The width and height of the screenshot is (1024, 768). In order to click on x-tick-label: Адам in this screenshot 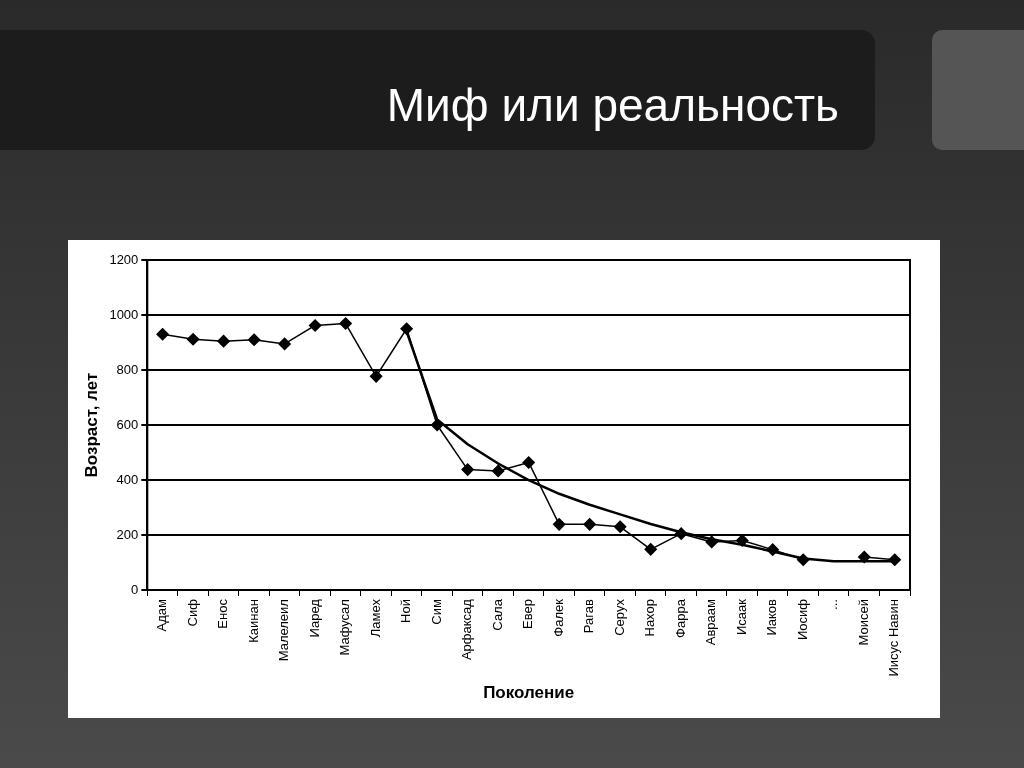, I will do `click(162, 615)`.